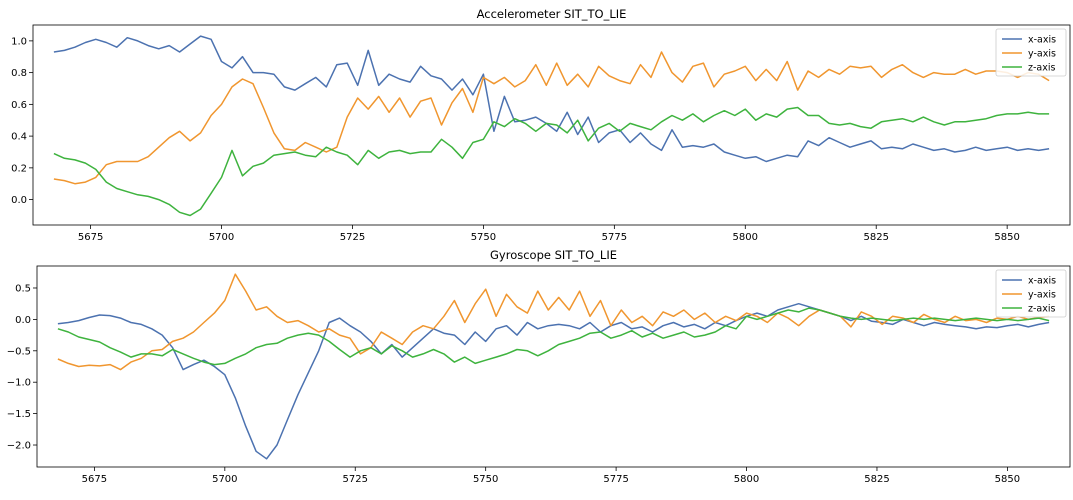  Describe the element at coordinates (552, 14) in the screenshot. I see `chart-title: Accelerometer SIT_TO_LIE` at that location.